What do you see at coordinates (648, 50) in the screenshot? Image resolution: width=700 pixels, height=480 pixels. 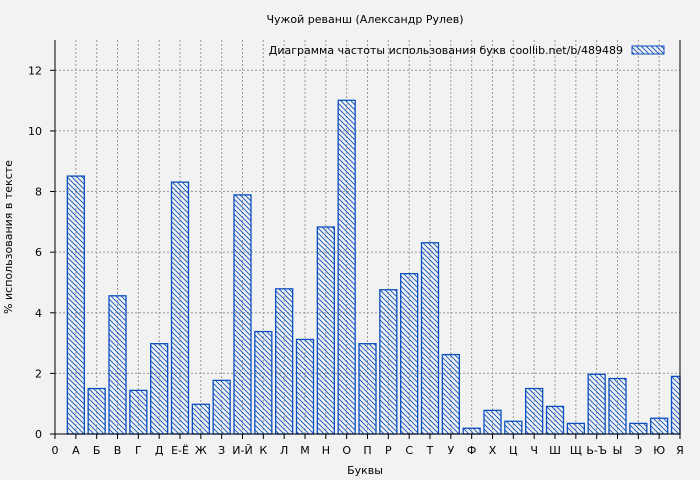 I see `legend-swatch` at bounding box center [648, 50].